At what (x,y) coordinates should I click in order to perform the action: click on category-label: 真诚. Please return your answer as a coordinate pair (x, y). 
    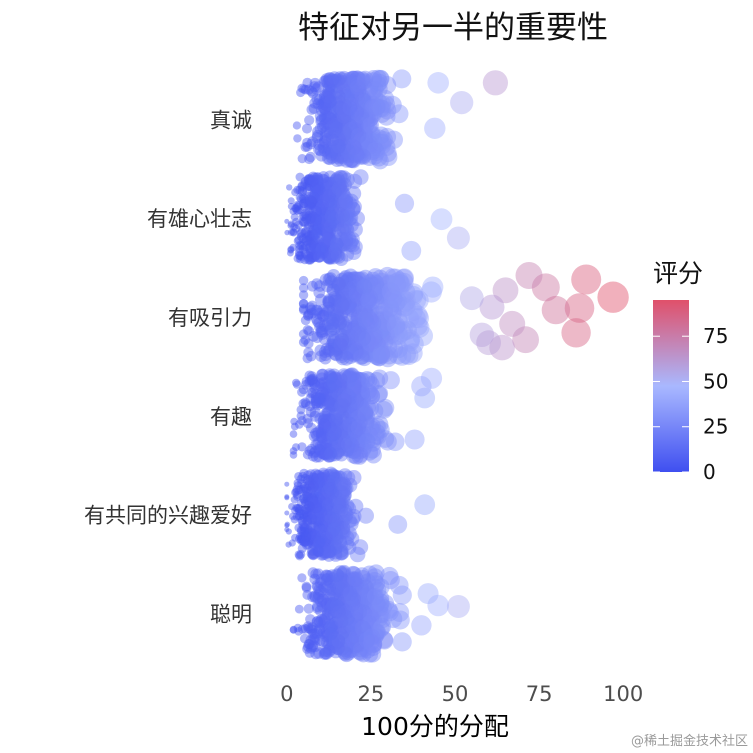
    Looking at the image, I should click on (231, 120).